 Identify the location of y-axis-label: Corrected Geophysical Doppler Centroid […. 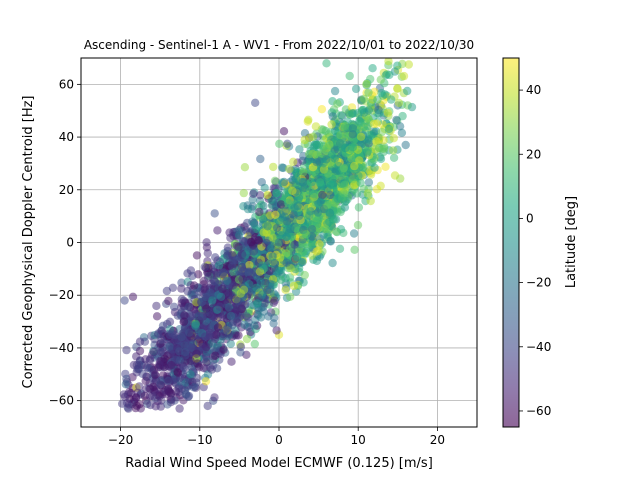
(28, 241).